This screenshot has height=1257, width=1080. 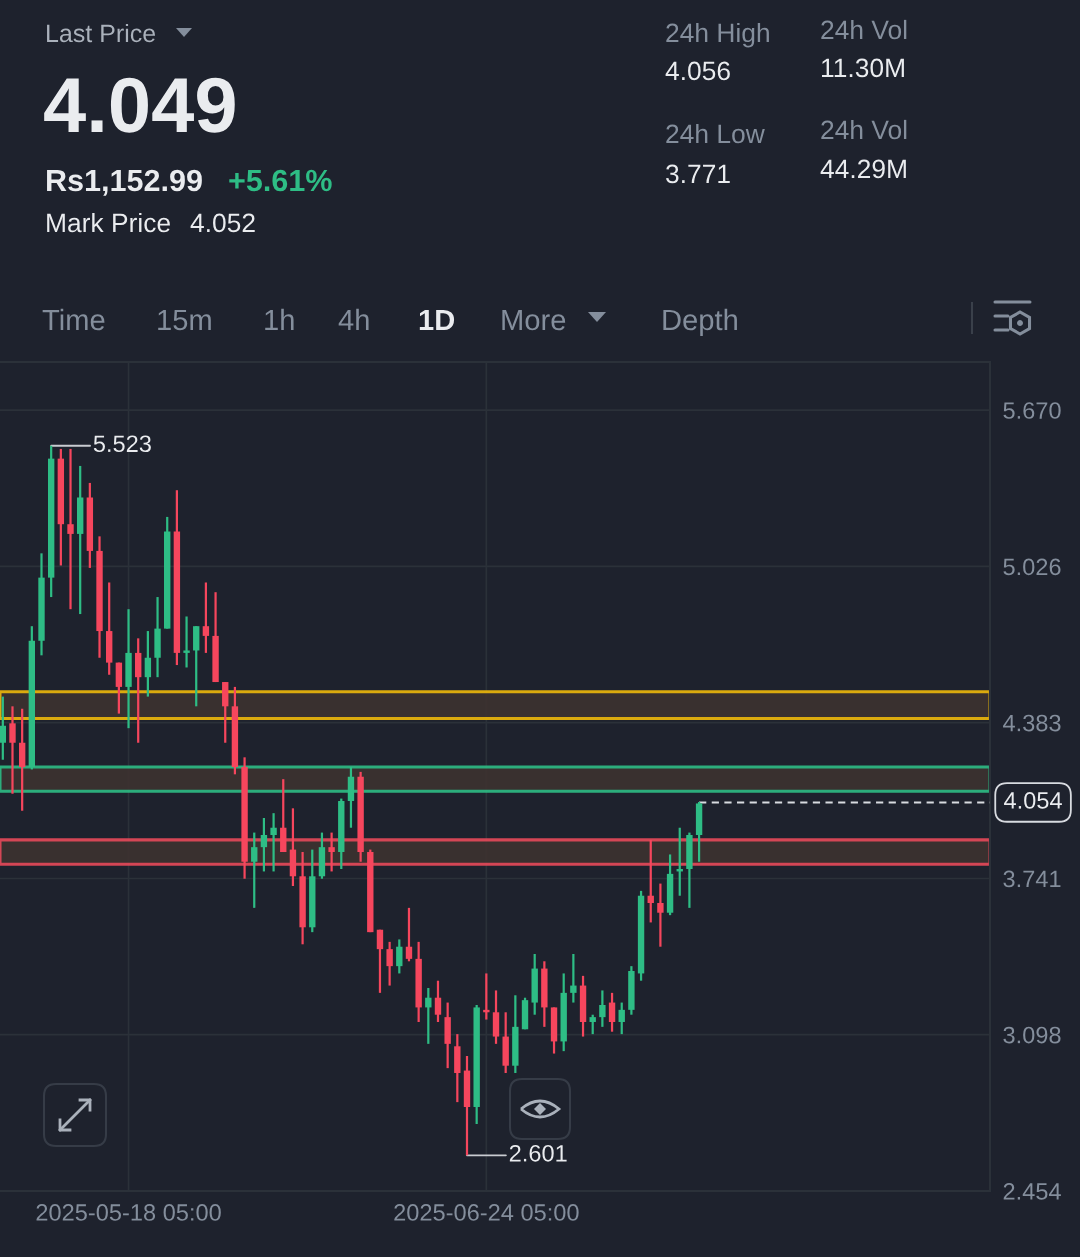 I want to click on text: 15m, so click(x=184, y=320).